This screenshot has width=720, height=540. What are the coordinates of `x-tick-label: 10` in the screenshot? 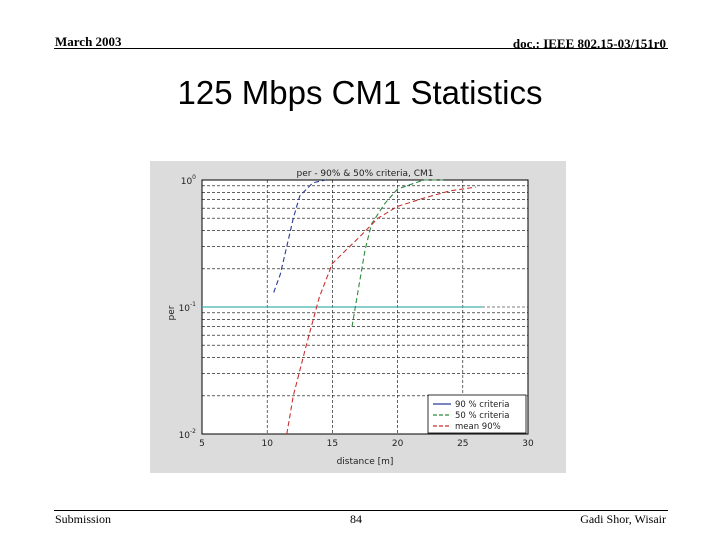 It's located at (267, 444).